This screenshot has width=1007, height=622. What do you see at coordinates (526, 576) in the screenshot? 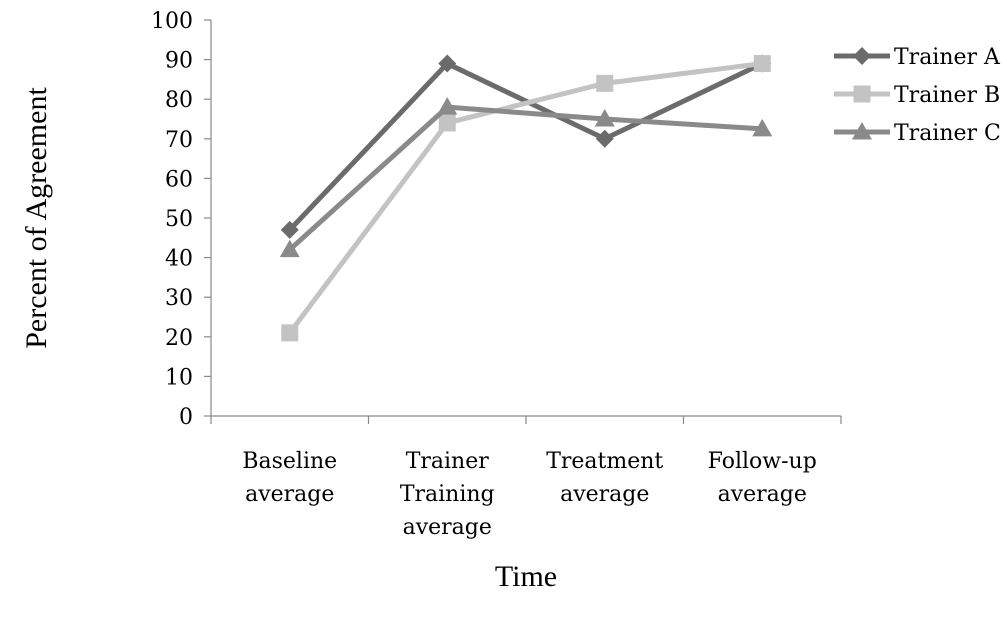
I see `x-axis-title: Time` at bounding box center [526, 576].